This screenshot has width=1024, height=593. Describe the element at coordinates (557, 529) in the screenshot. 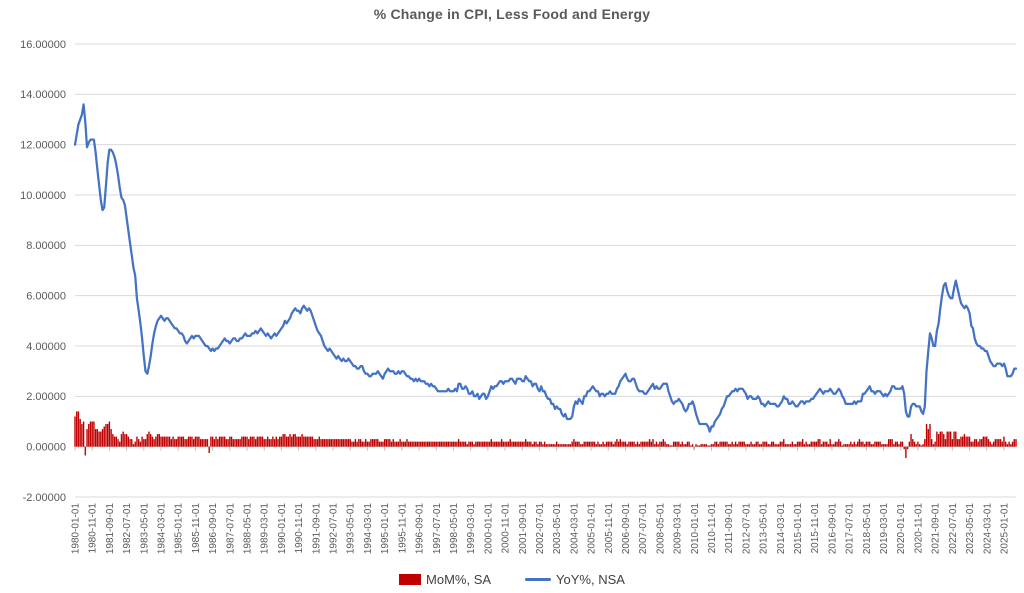

I see `svg-text: 2003-05-01` at that location.